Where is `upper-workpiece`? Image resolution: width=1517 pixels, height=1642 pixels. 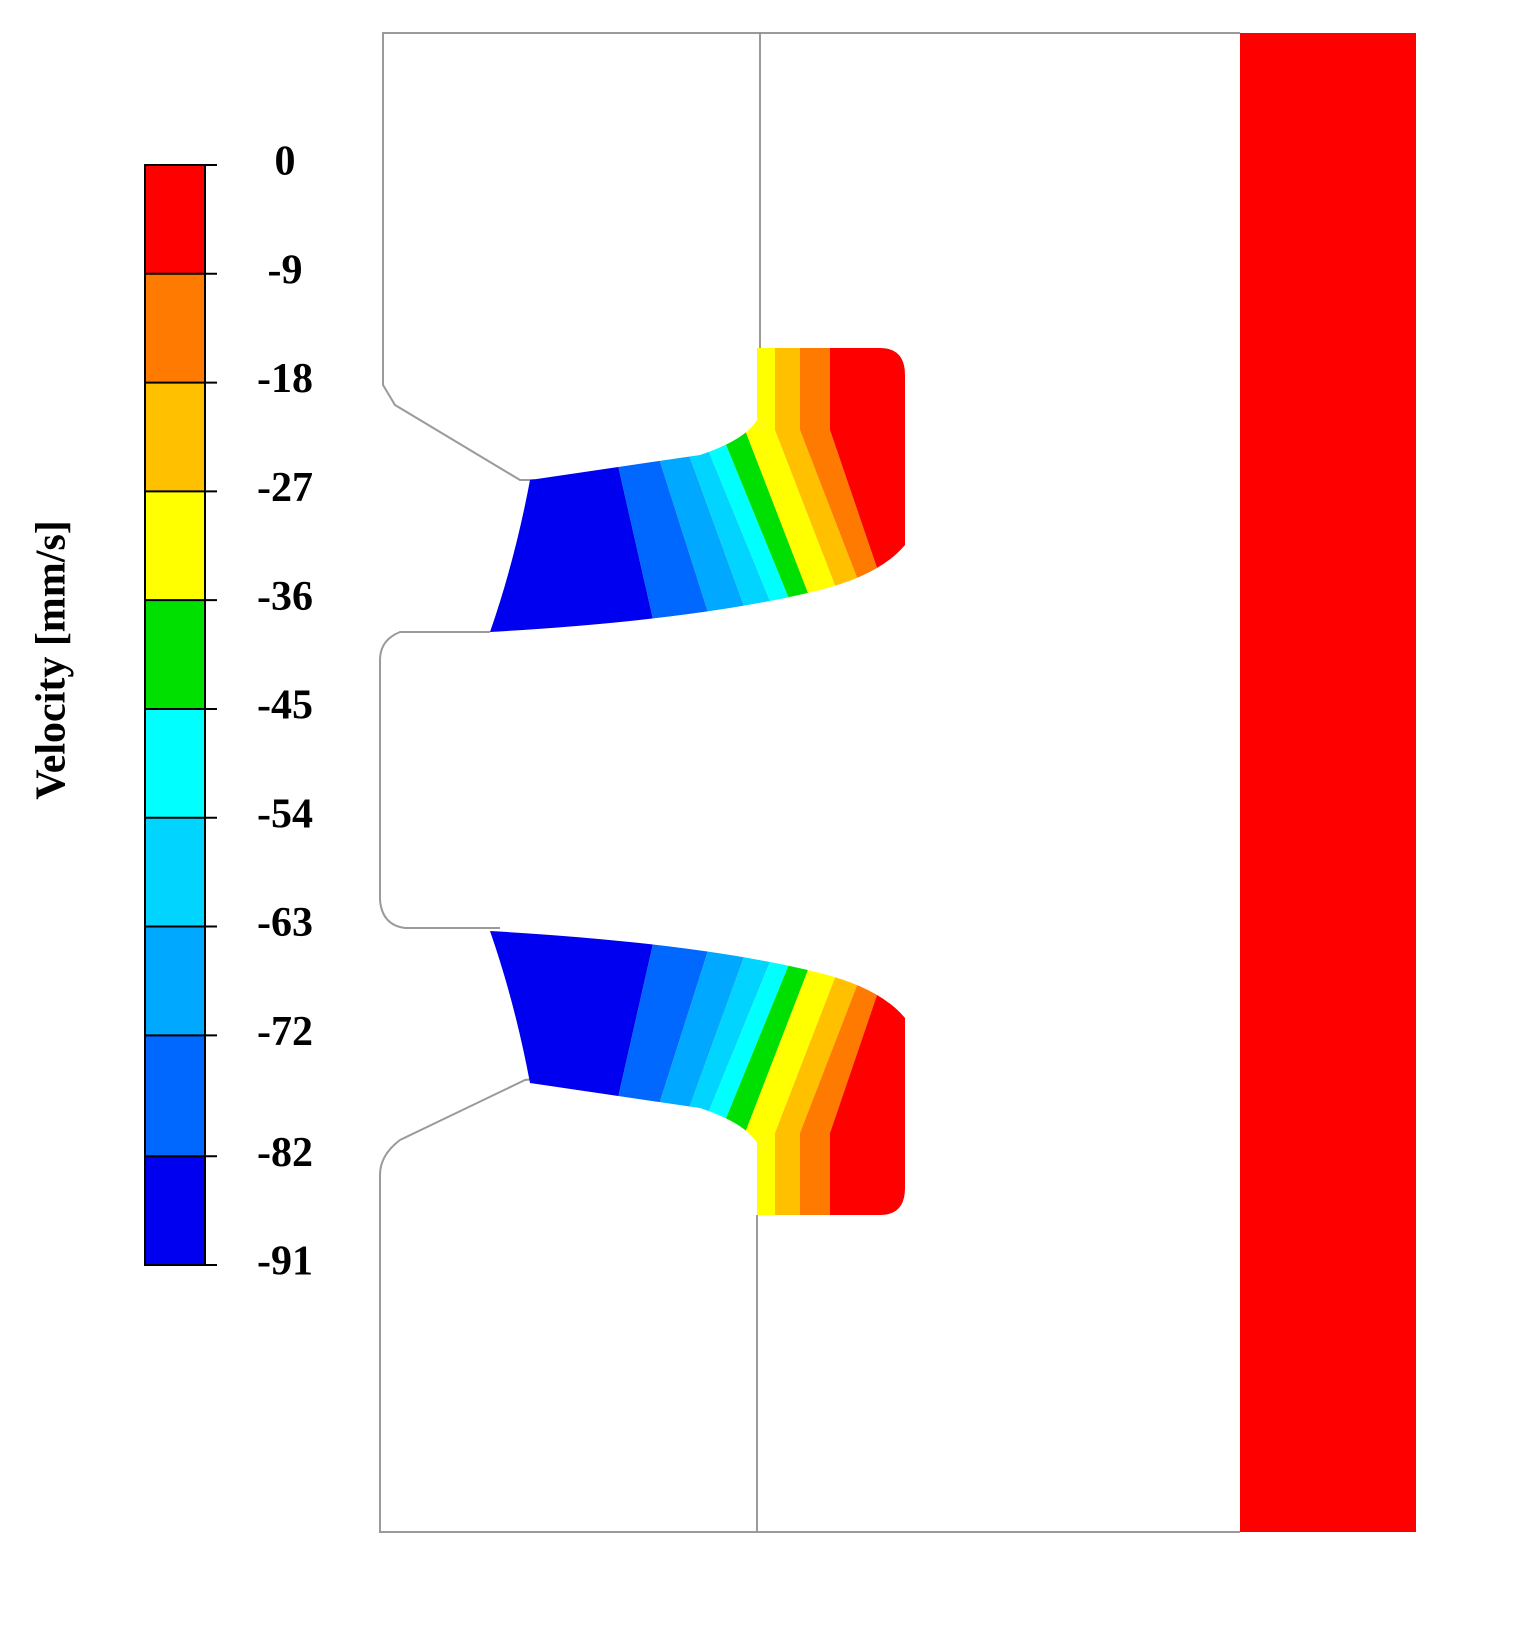 upper-workpiece is located at coordinates (697, 490).